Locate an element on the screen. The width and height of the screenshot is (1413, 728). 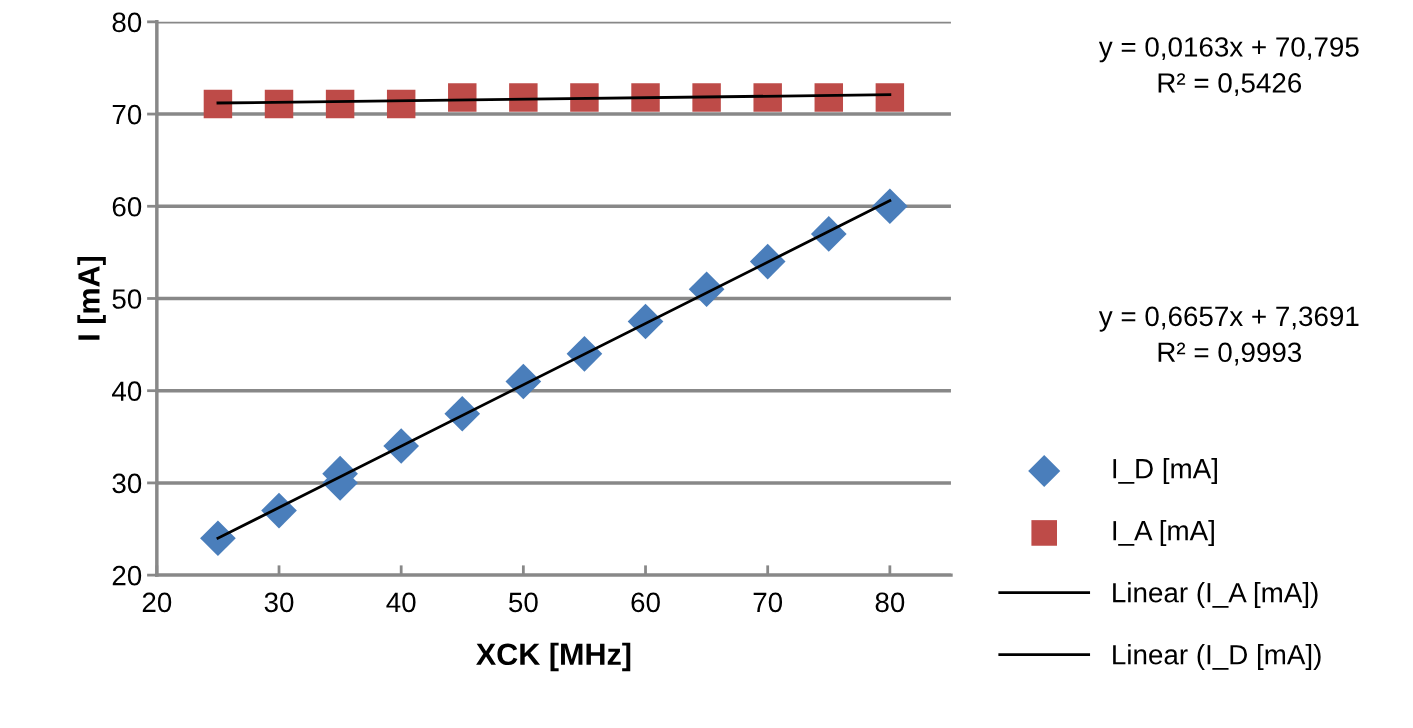
x-tick-label: 40 is located at coordinates (401, 602).